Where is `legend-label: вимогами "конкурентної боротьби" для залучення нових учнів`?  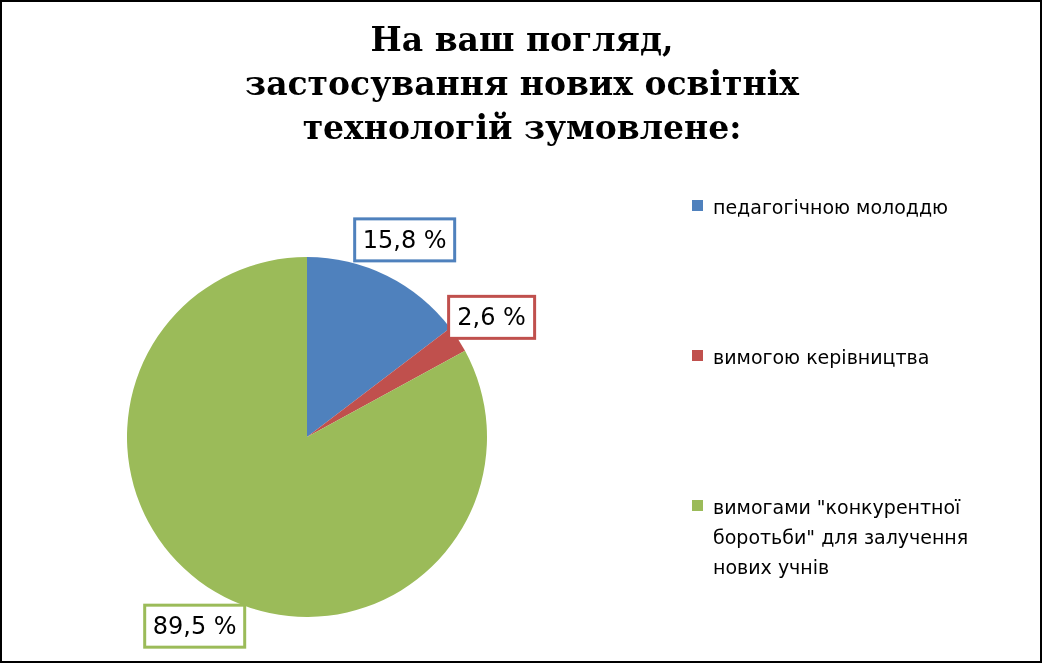
legend-label: вимогами "конкурентної боротьби" для залучення нових учнів is located at coordinates (841, 537).